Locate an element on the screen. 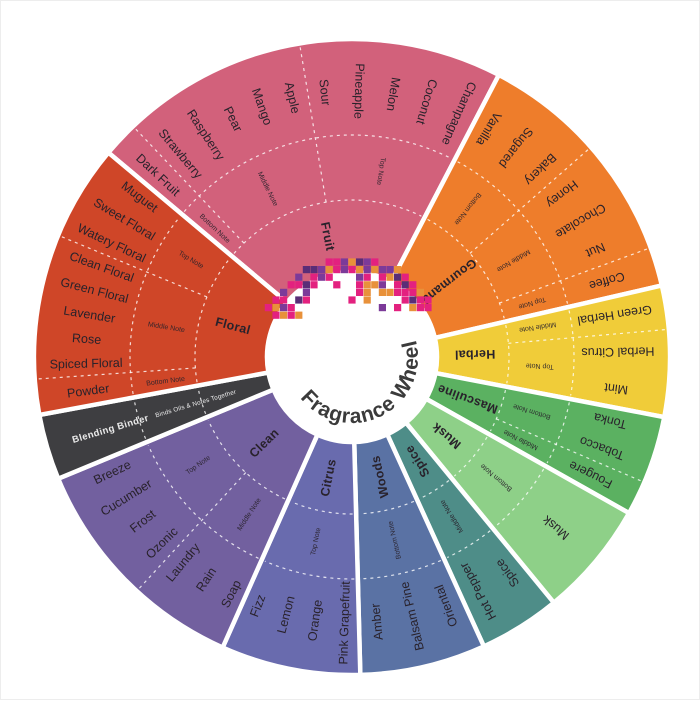 The image size is (700, 701). scent-label-powder: Powder is located at coordinates (88, 390).